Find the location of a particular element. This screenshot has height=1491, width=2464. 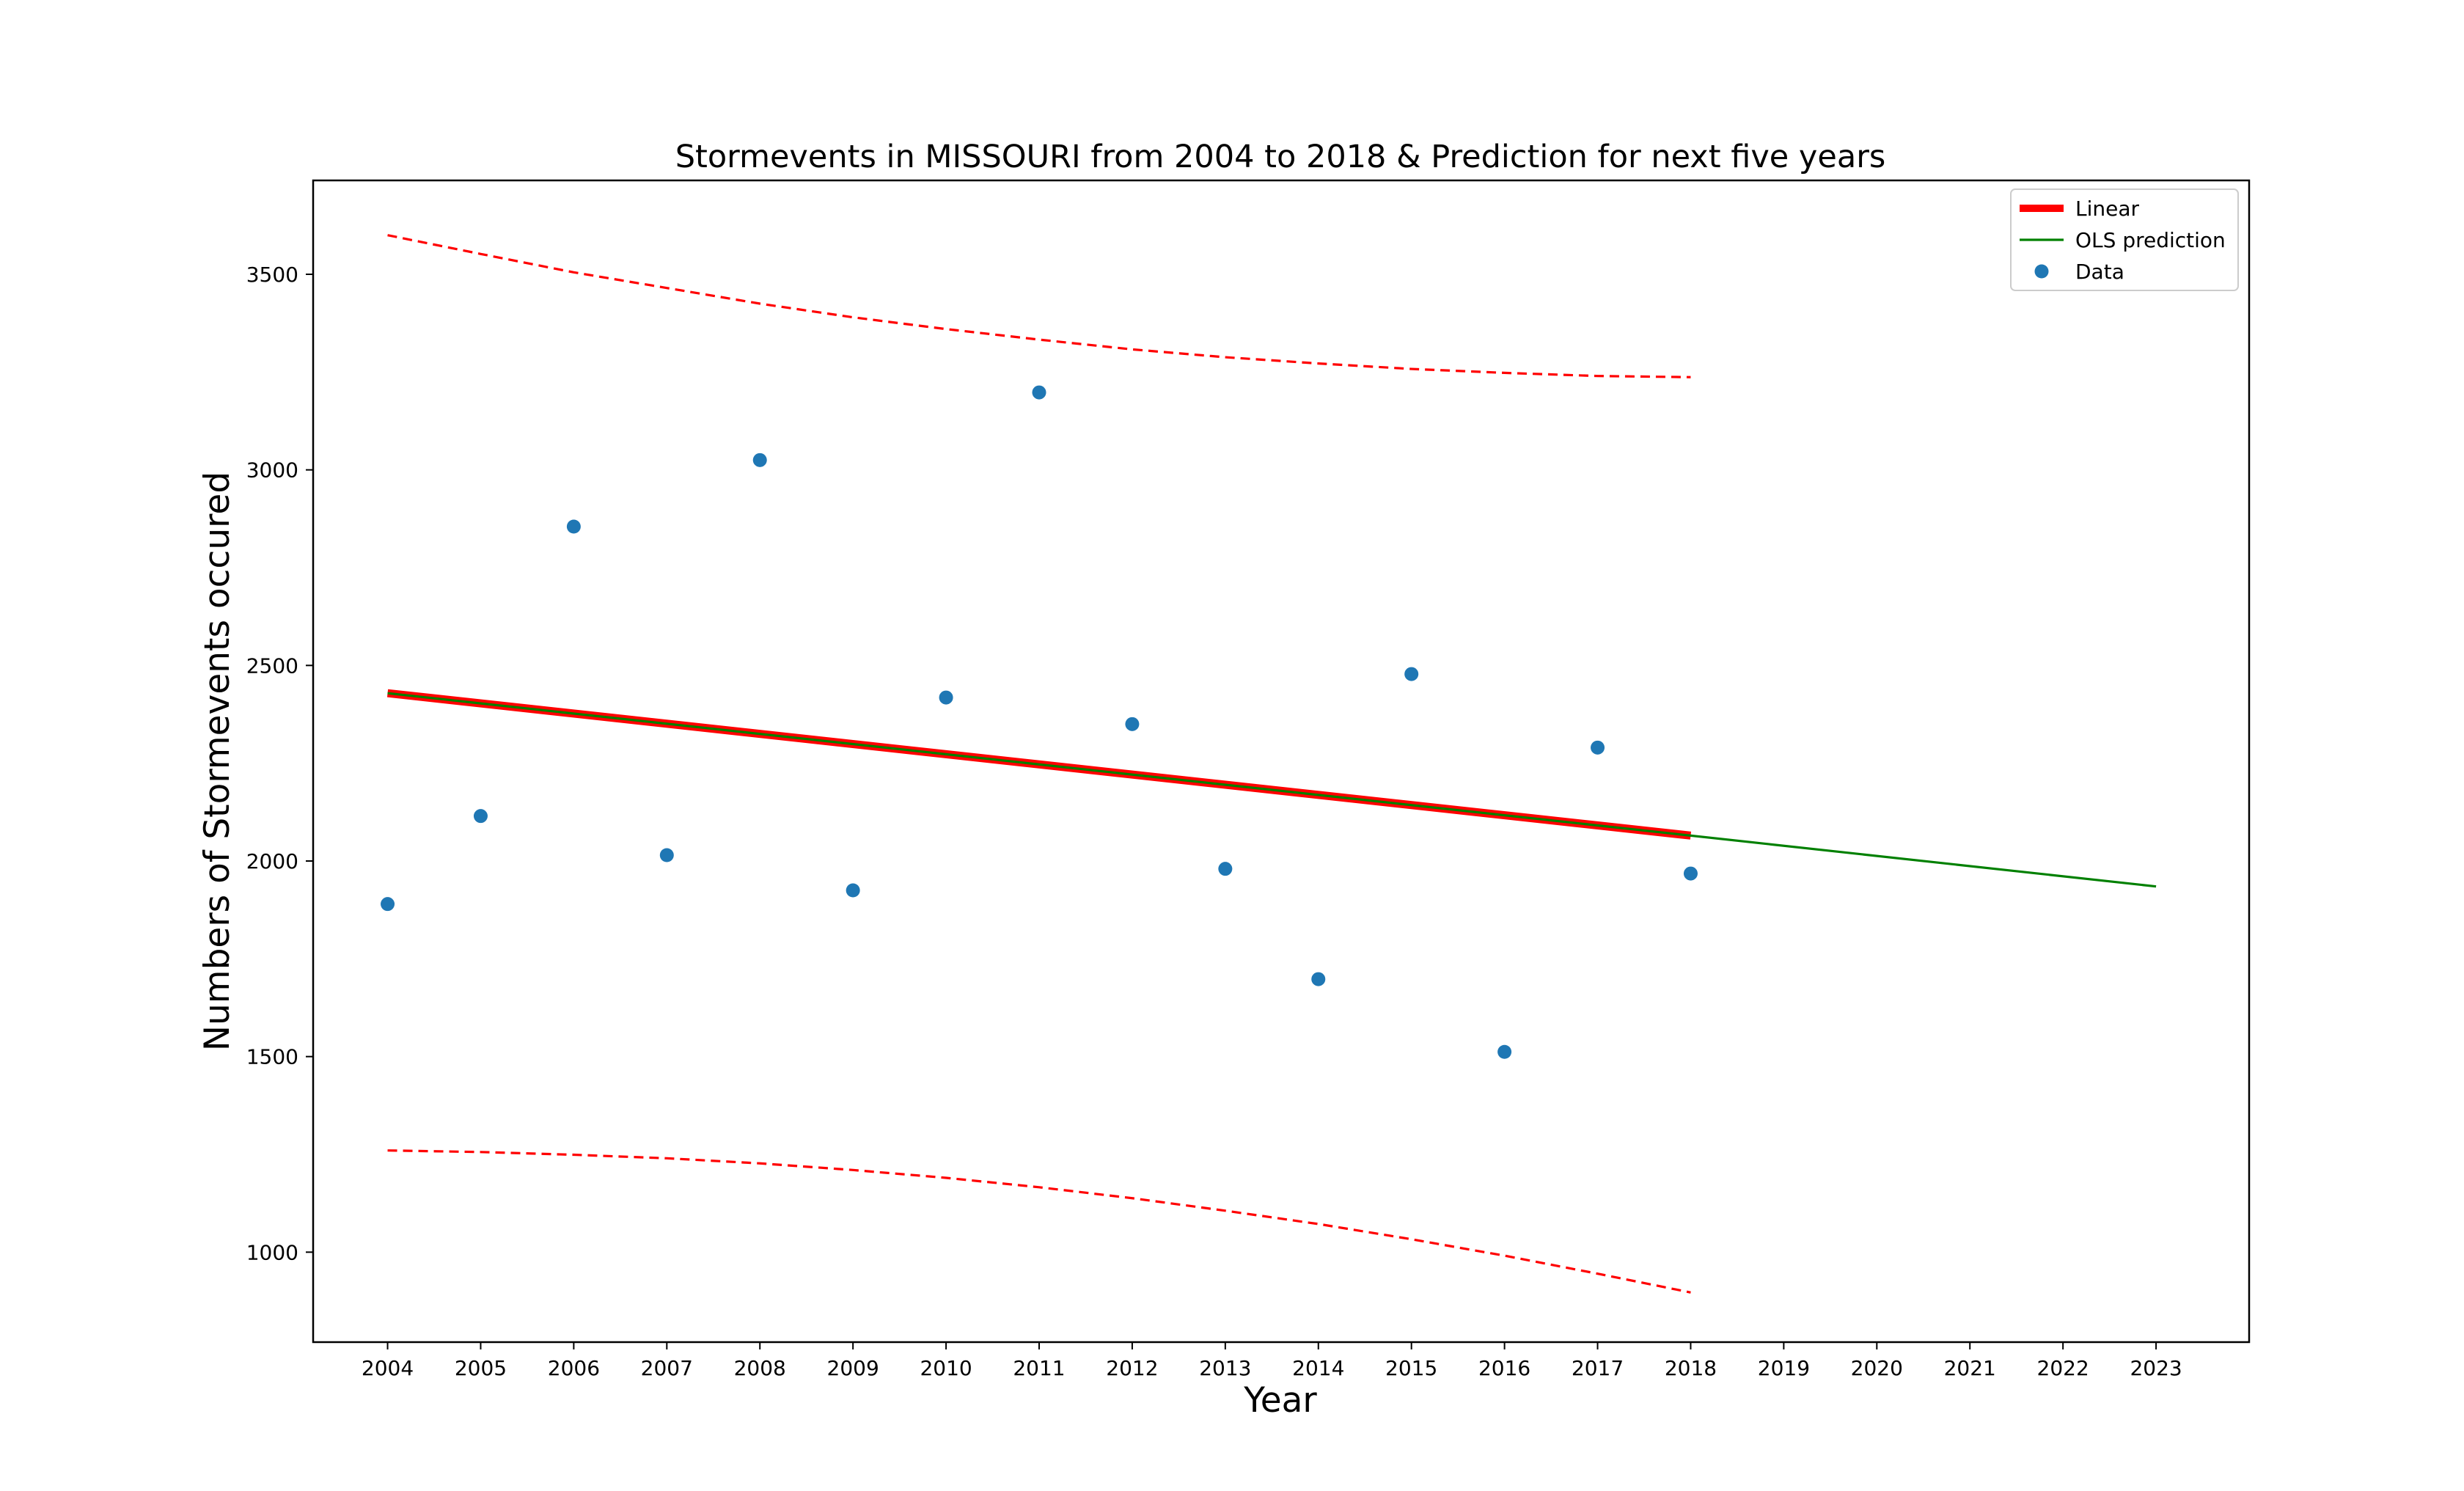

ols-prediction-line is located at coordinates (1272, 790).